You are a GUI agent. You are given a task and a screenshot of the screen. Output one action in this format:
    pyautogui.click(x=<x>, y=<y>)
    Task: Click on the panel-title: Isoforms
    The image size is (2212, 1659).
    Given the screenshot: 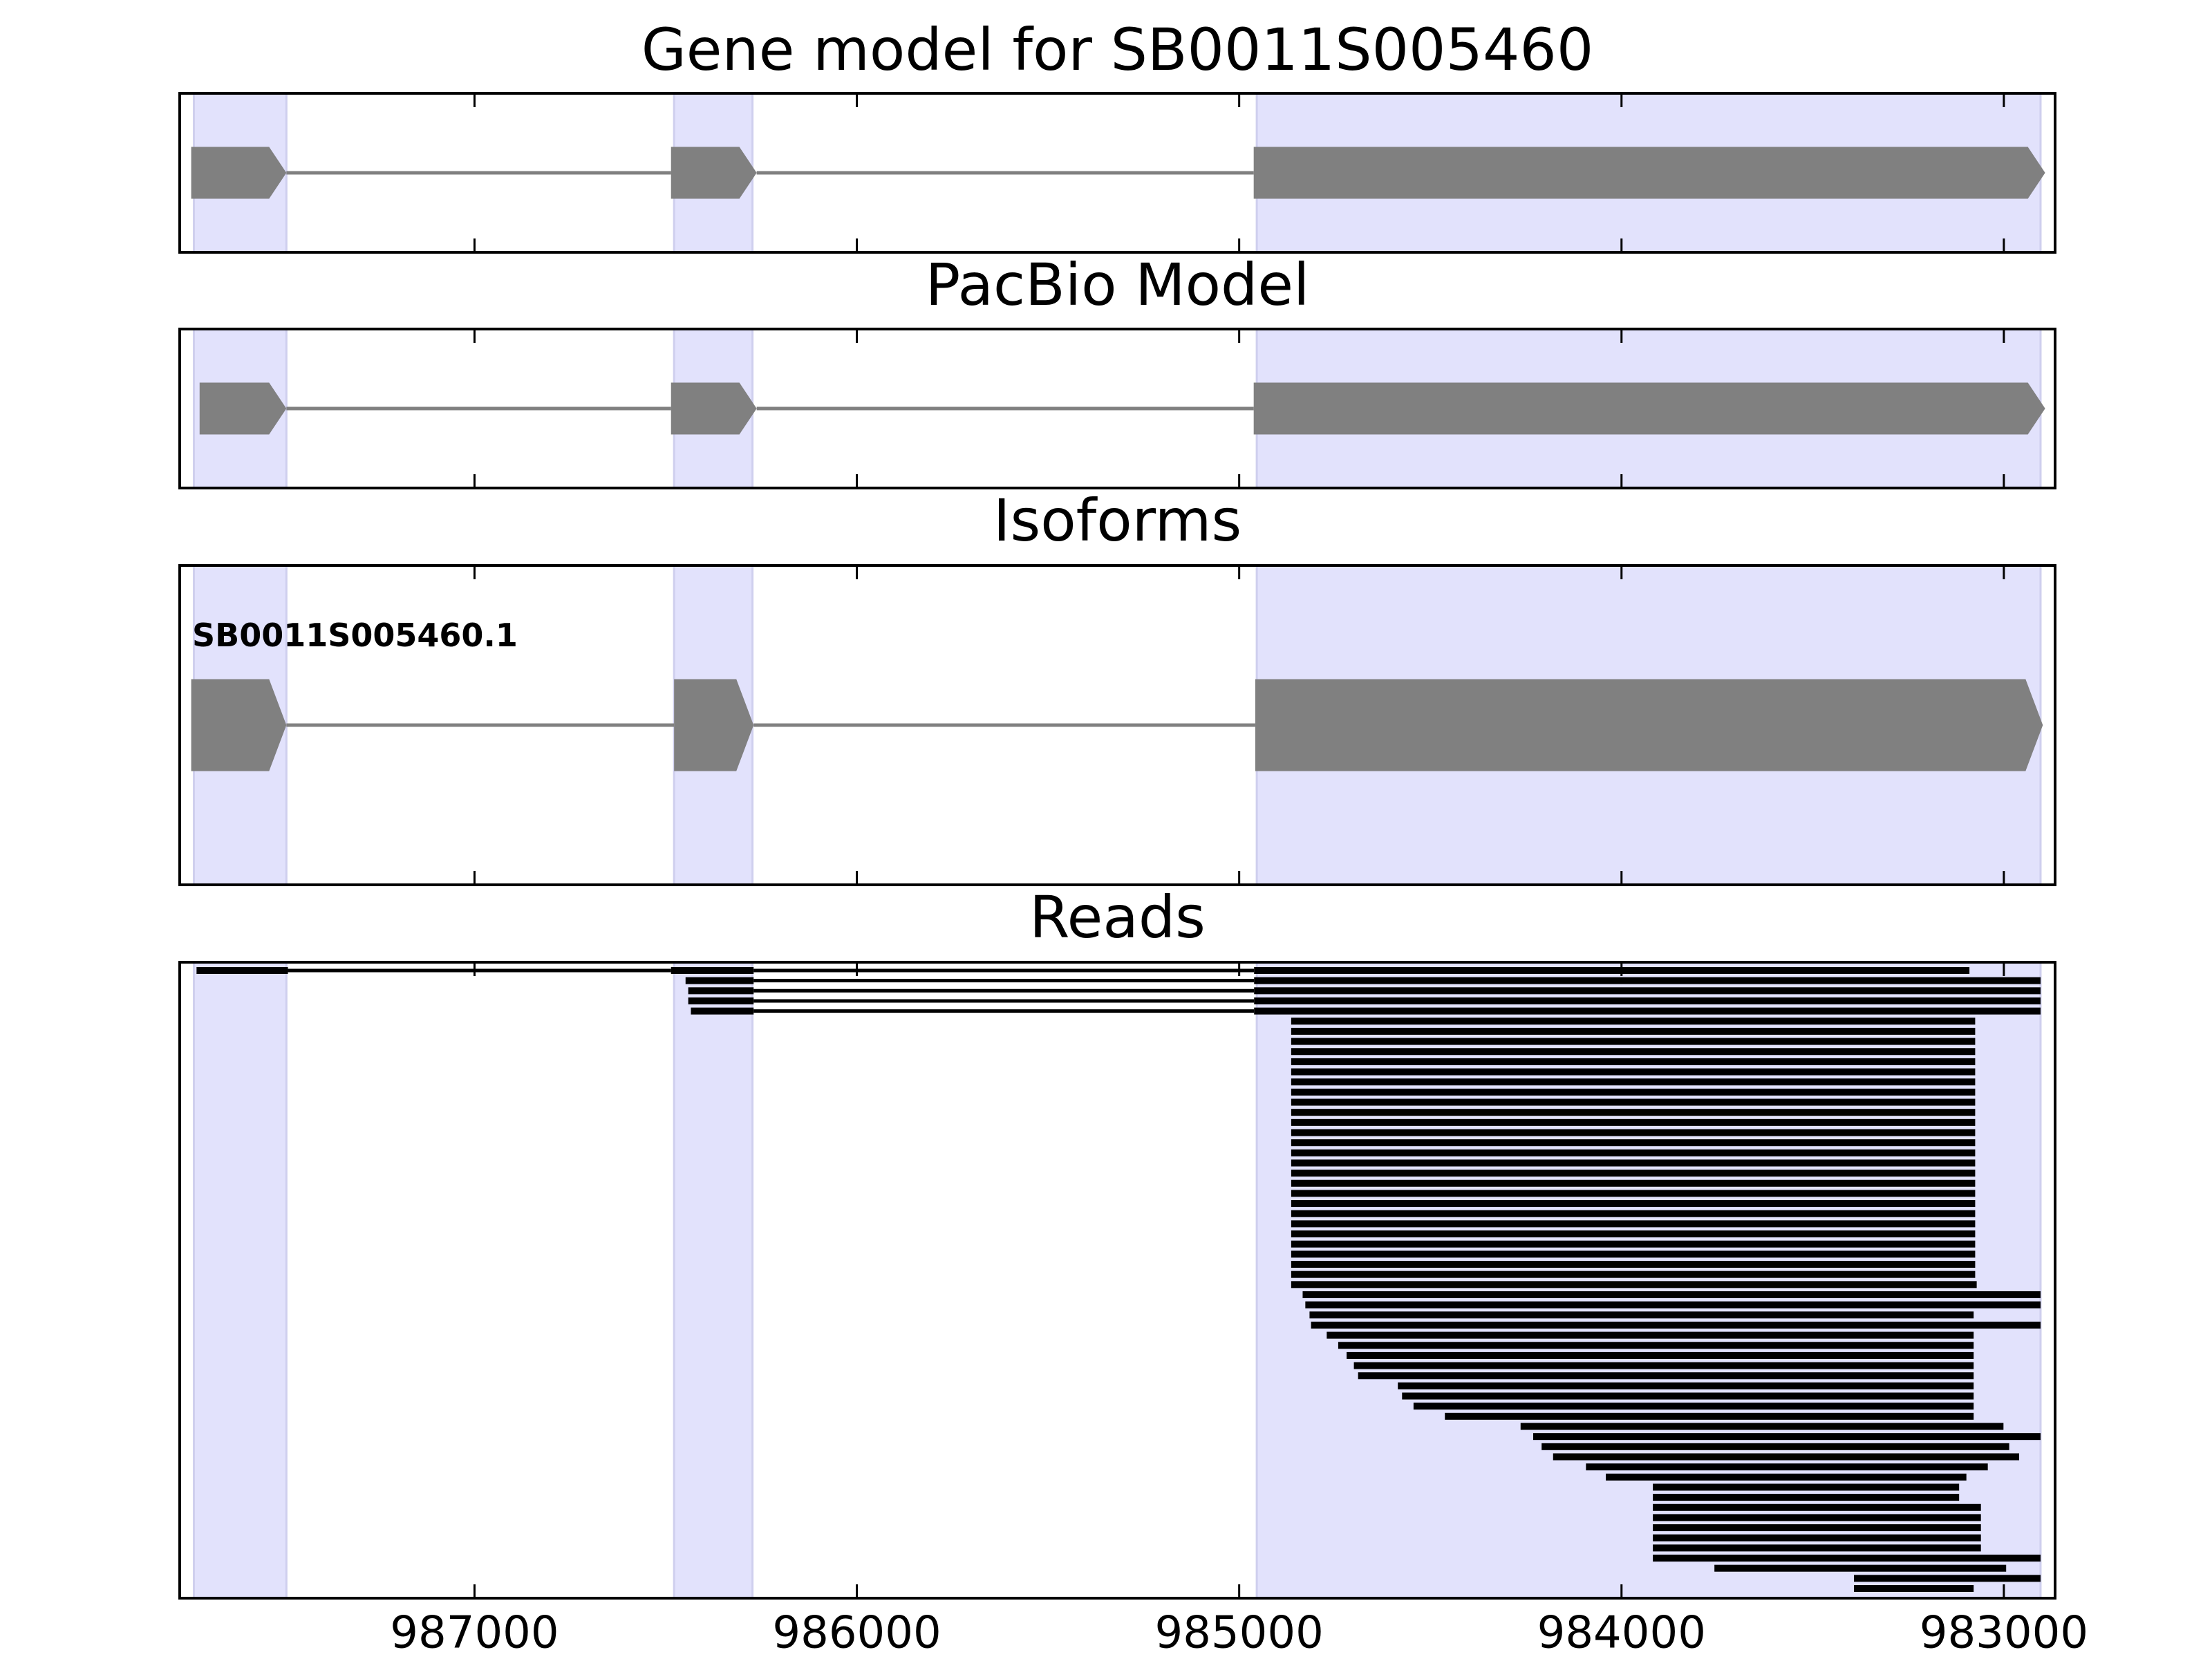 What is the action you would take?
    pyautogui.click(x=1117, y=520)
    